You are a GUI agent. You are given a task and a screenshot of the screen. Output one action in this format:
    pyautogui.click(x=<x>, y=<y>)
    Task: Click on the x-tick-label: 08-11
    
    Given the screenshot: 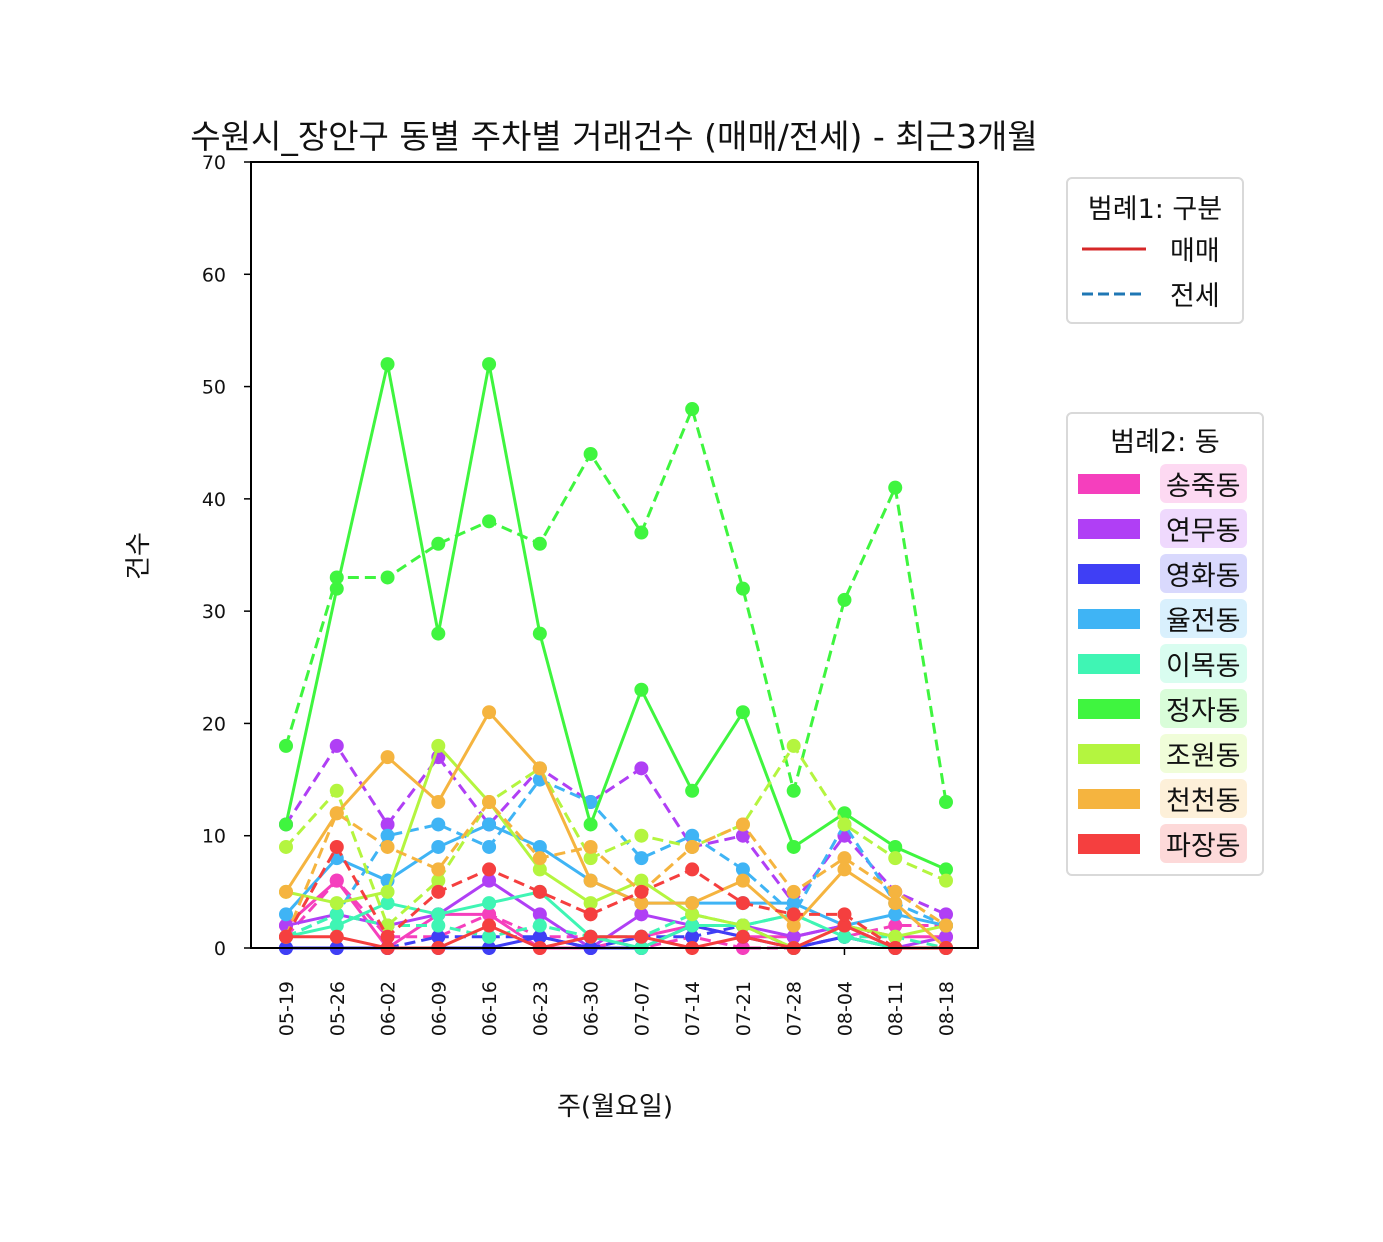 What is the action you would take?
    pyautogui.click(x=896, y=1008)
    